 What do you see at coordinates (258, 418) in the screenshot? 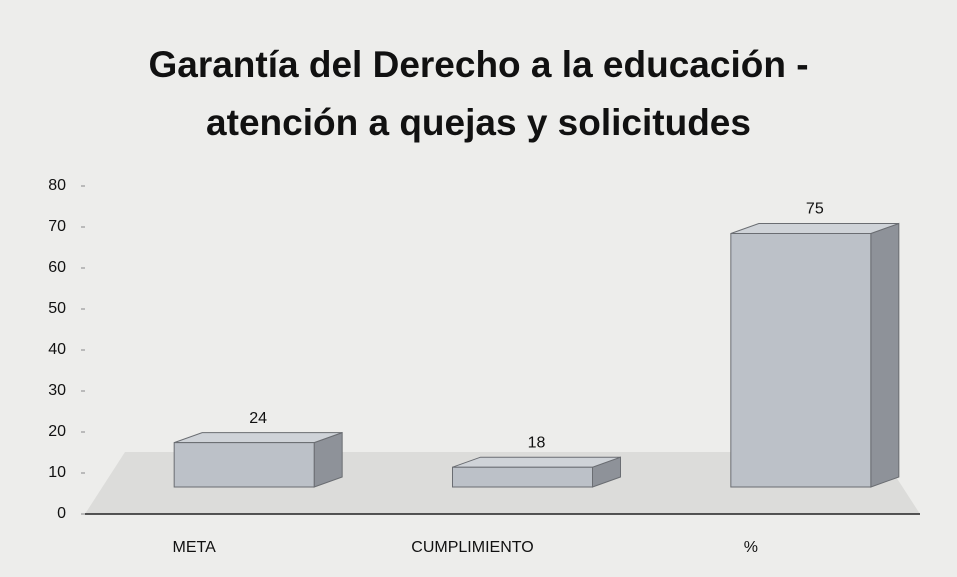
I see `data-label: 24` at bounding box center [258, 418].